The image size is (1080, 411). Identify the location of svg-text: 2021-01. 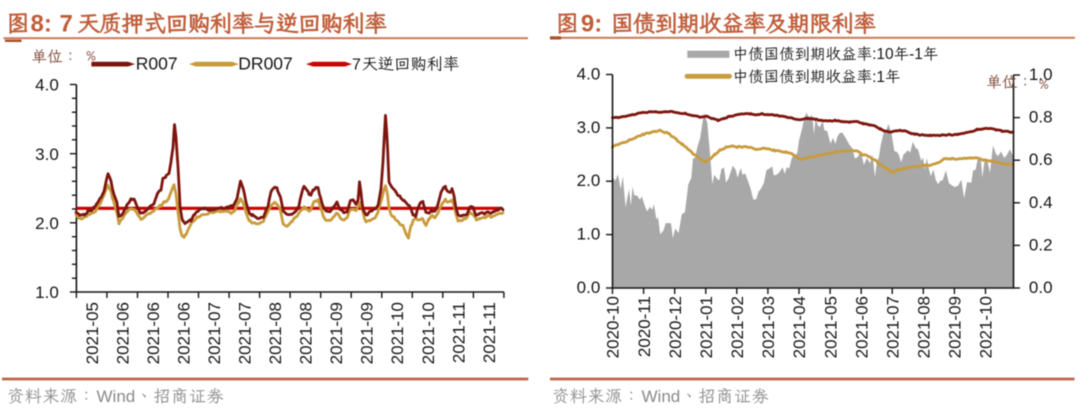
(706, 327).